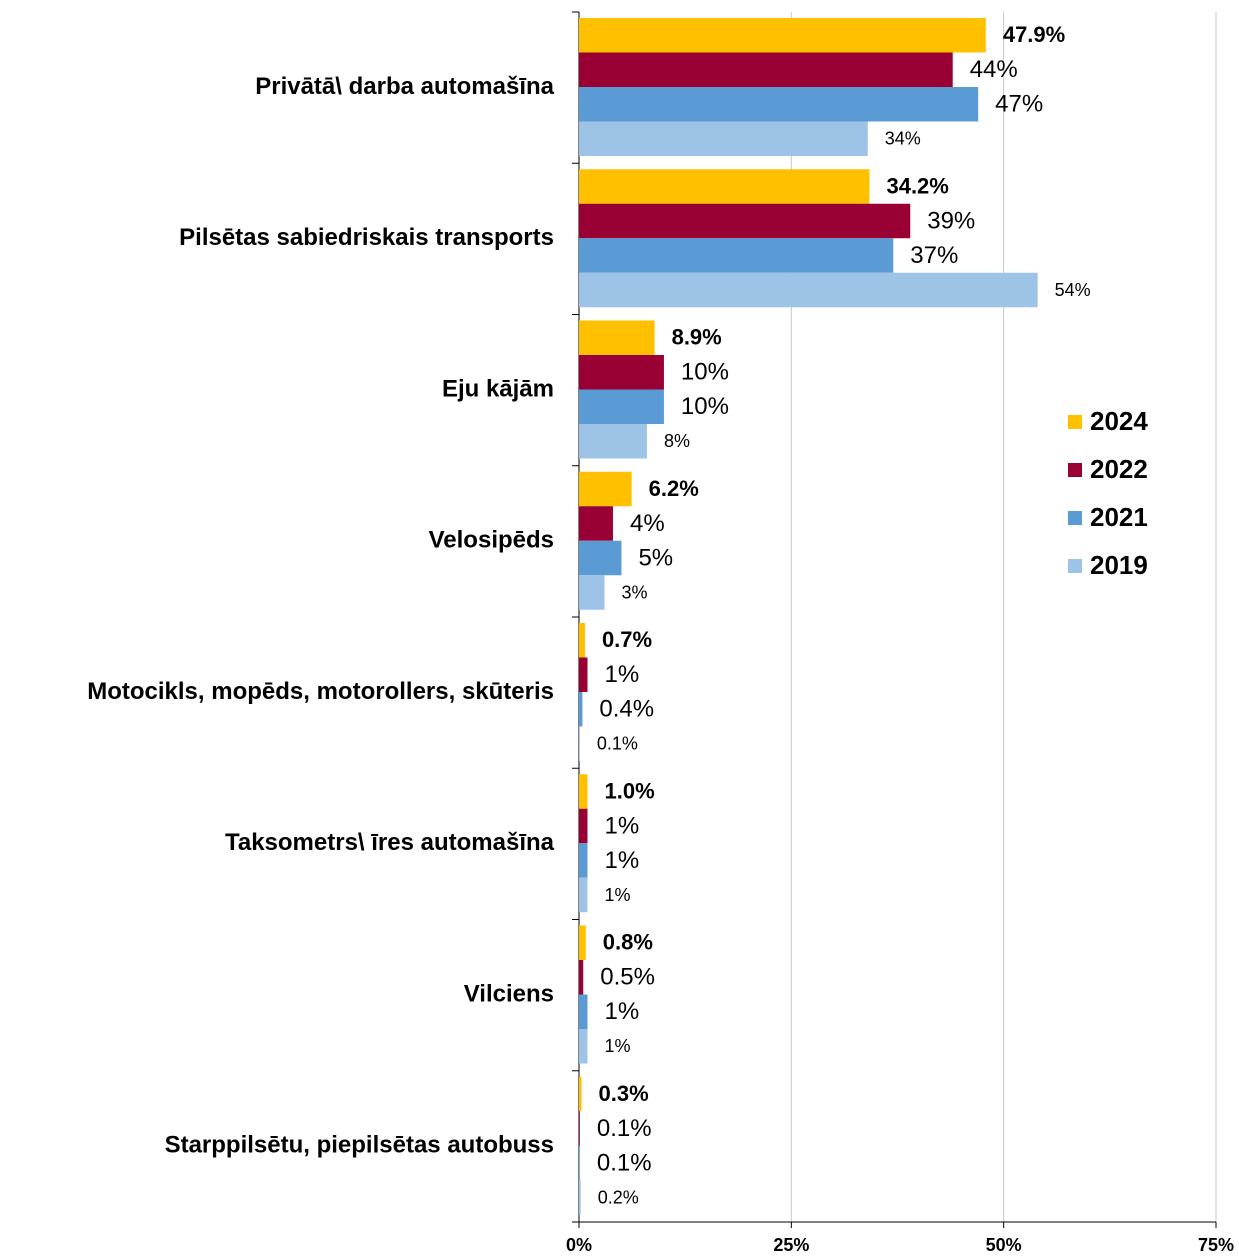  I want to click on data-label: 37%, so click(934, 255).